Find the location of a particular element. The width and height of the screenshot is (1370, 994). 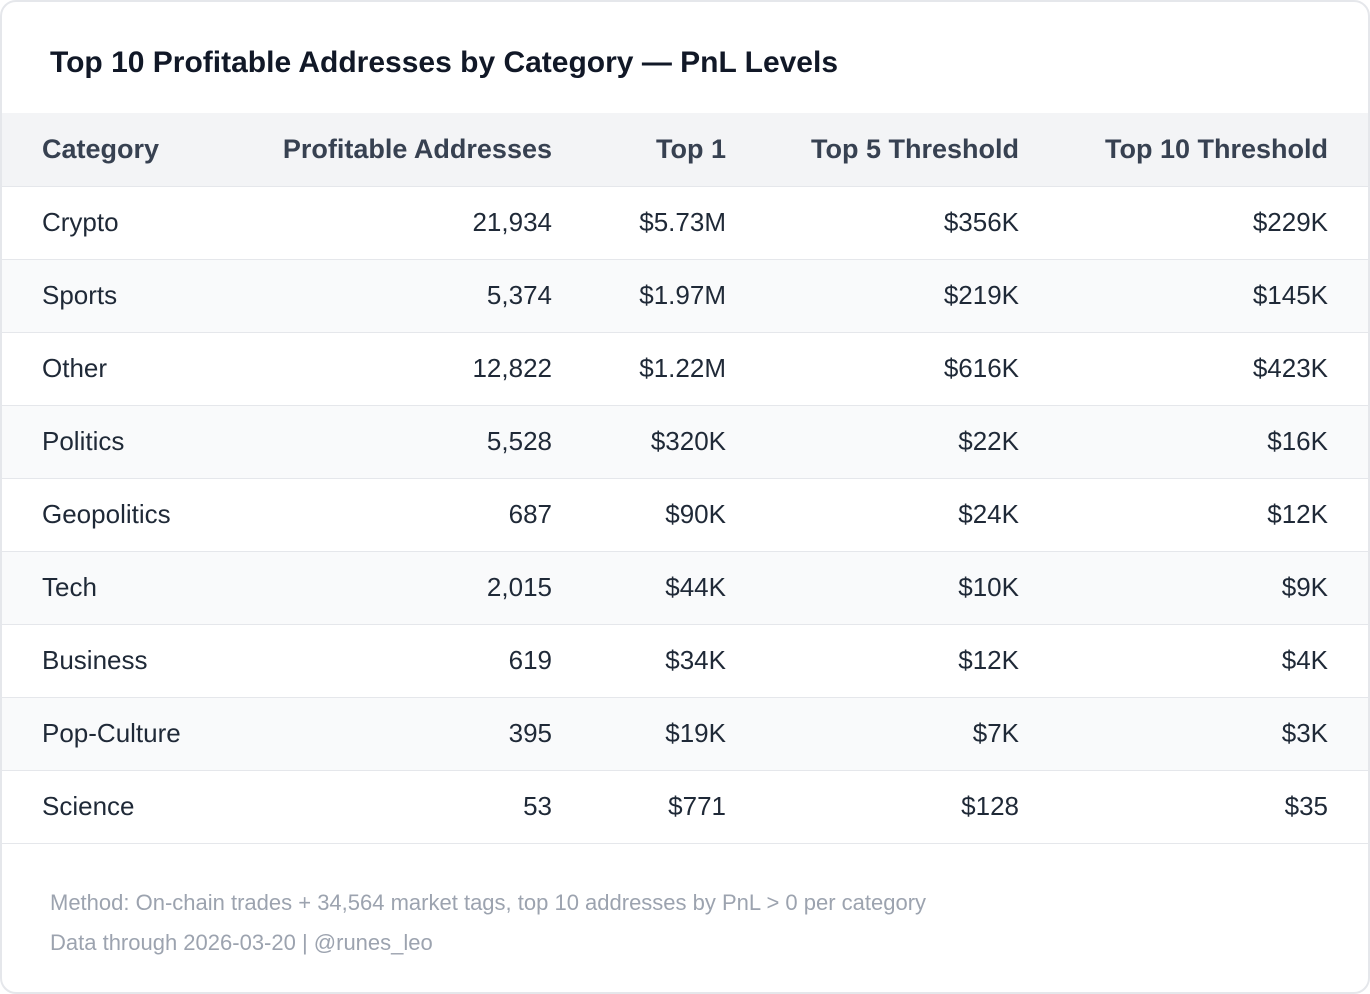

table-row: Business 619 $34K $12K $4K is located at coordinates (685, 661).